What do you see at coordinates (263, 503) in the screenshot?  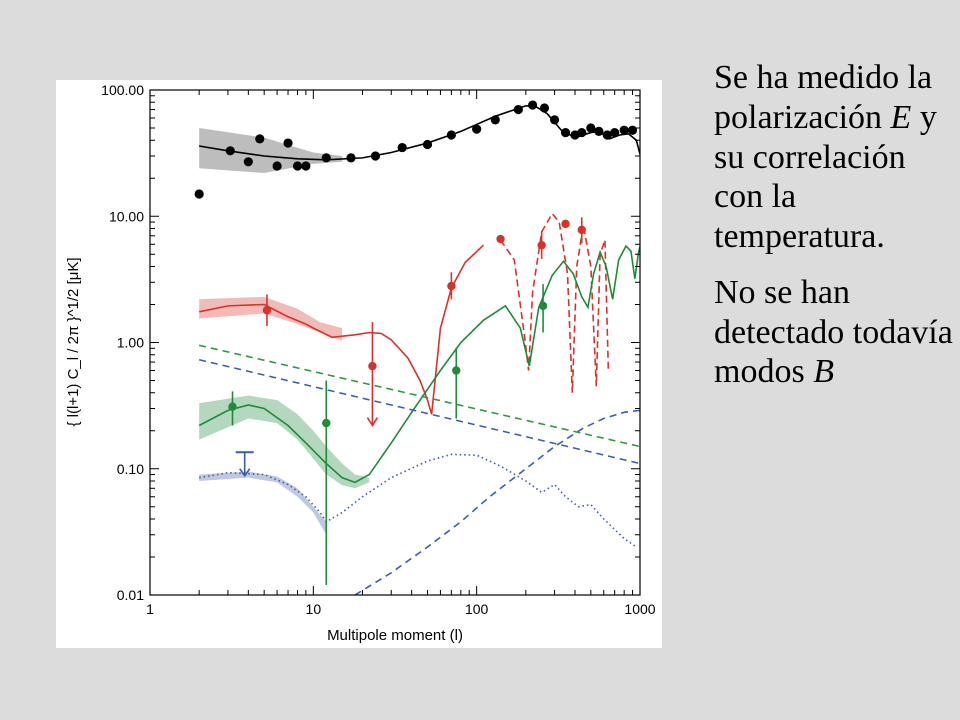 I see `bb-band` at bounding box center [263, 503].